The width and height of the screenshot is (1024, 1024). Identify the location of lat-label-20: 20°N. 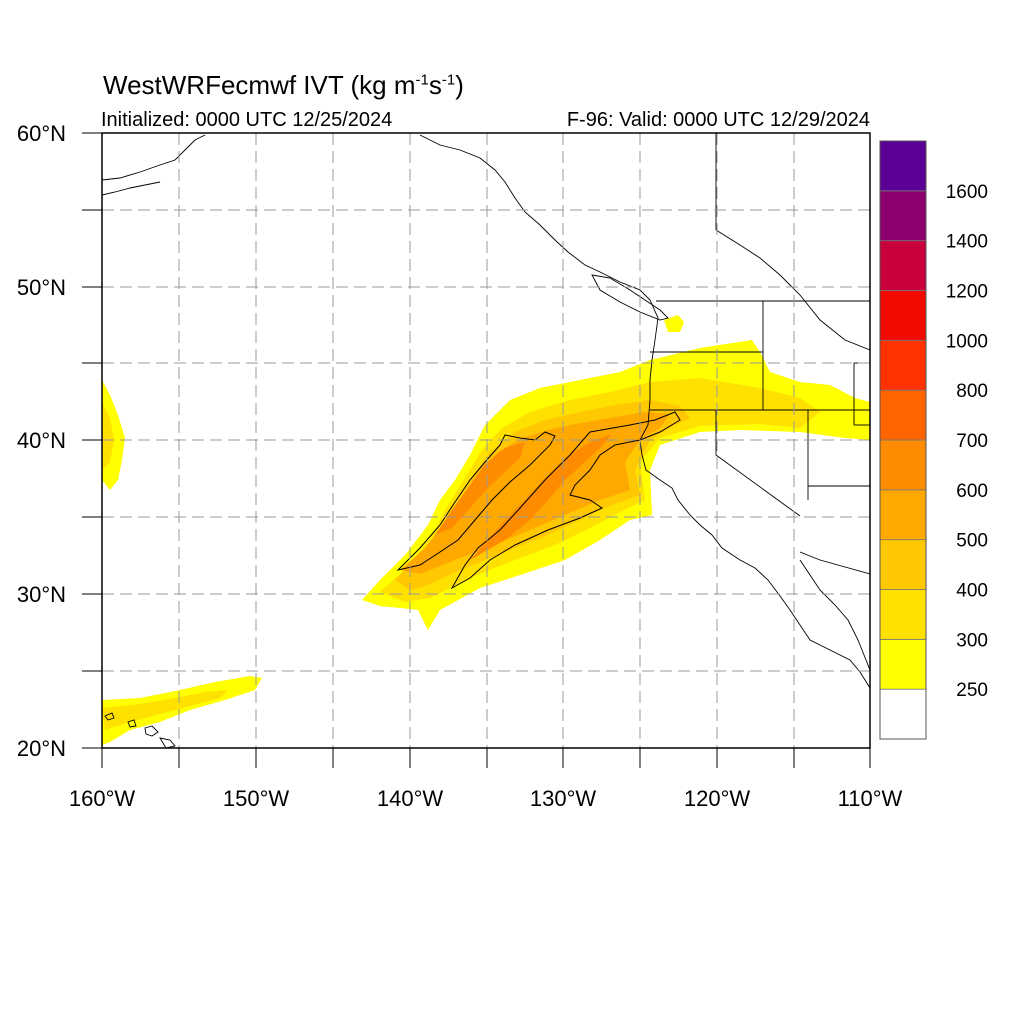
(41, 748).